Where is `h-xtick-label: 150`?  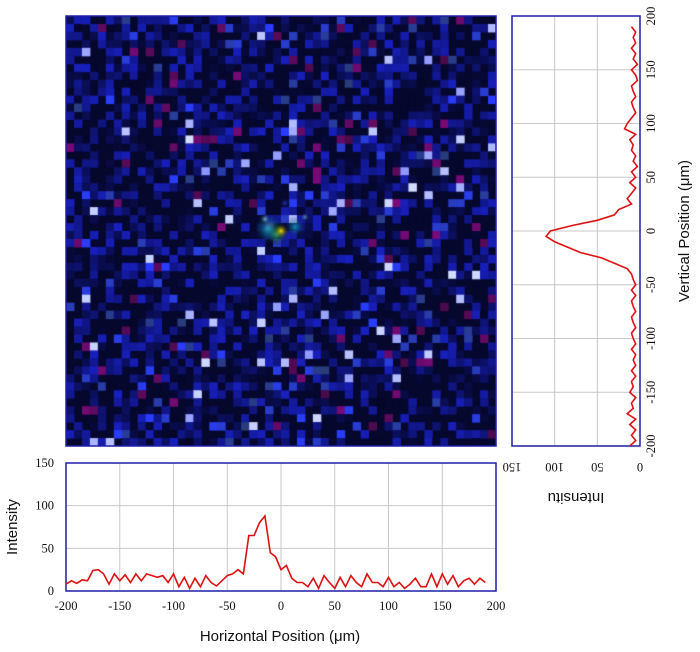 h-xtick-label: 150 is located at coordinates (442, 606).